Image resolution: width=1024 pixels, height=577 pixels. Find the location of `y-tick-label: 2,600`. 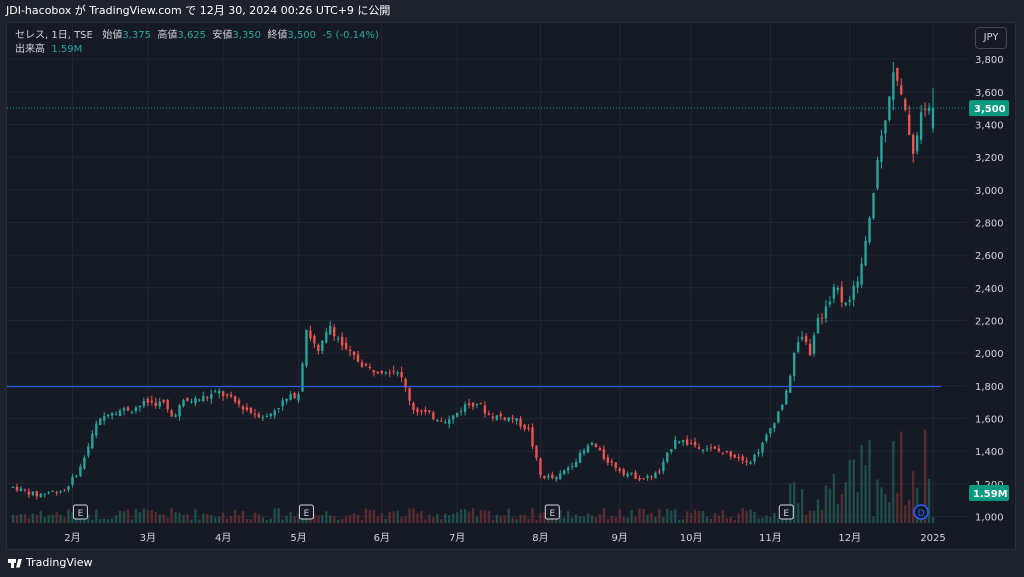

y-tick-label: 2,600 is located at coordinates (989, 256).